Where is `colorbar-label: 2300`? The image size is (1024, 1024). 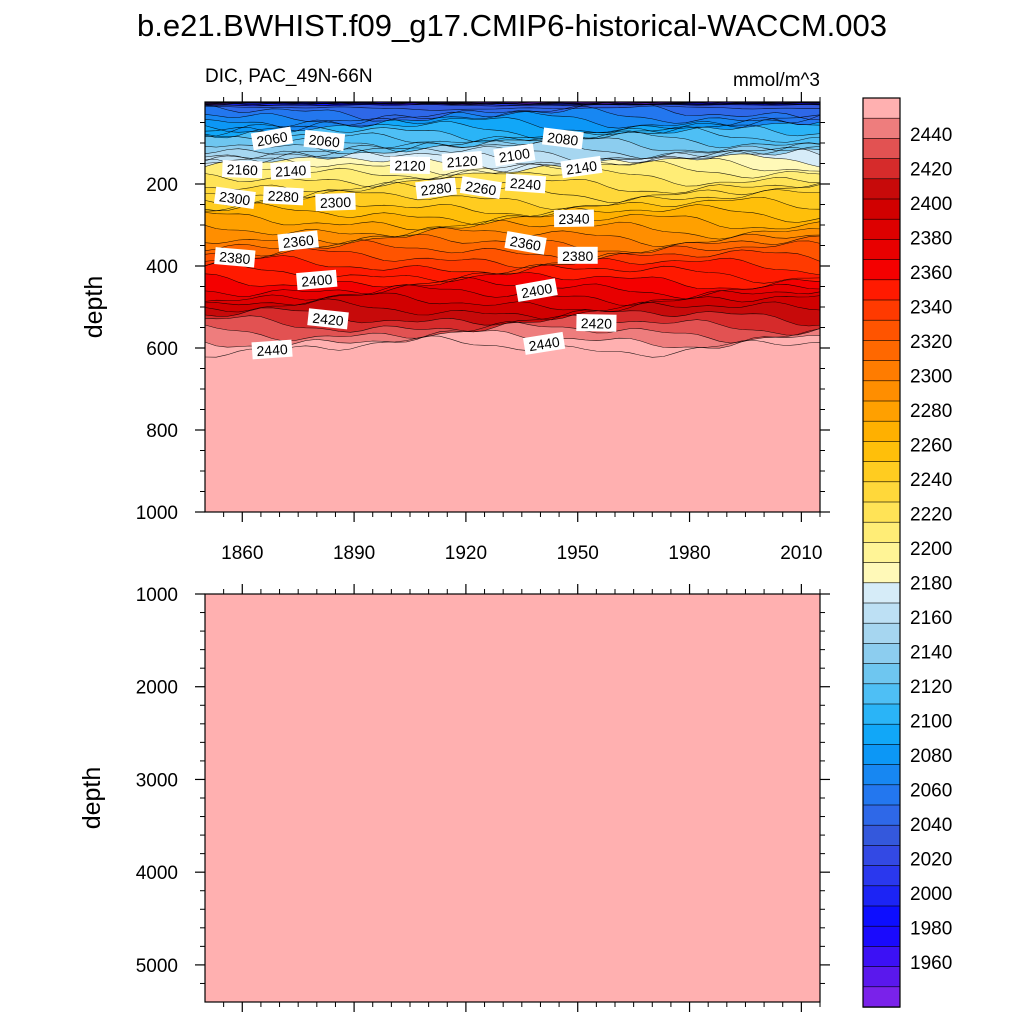 colorbar-label: 2300 is located at coordinates (931, 377).